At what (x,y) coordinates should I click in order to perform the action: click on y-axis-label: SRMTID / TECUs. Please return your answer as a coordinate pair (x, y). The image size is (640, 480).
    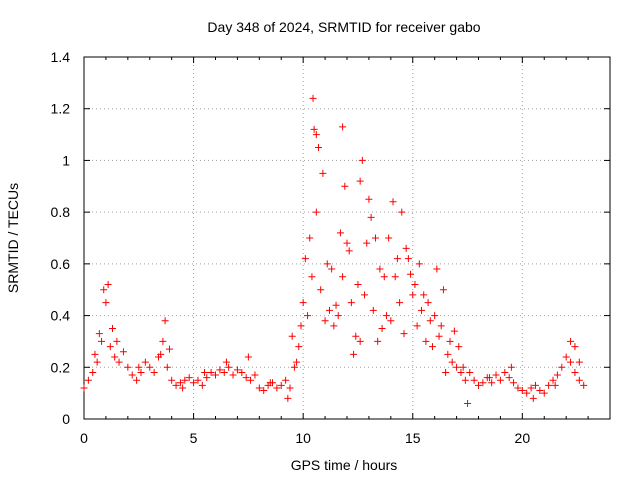
    Looking at the image, I should click on (13, 238).